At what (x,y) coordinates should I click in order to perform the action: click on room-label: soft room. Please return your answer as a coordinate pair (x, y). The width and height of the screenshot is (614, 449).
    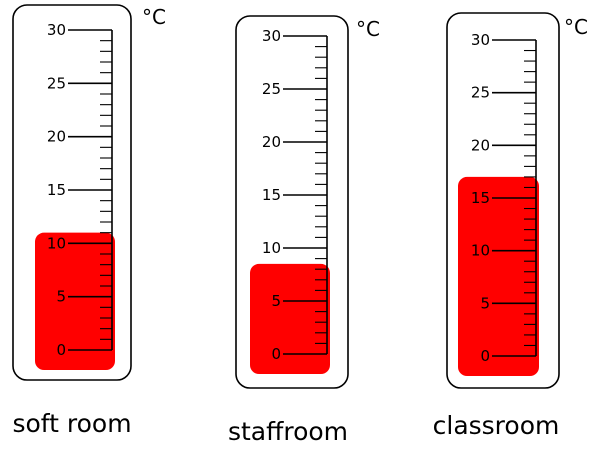
    Looking at the image, I should click on (71, 423).